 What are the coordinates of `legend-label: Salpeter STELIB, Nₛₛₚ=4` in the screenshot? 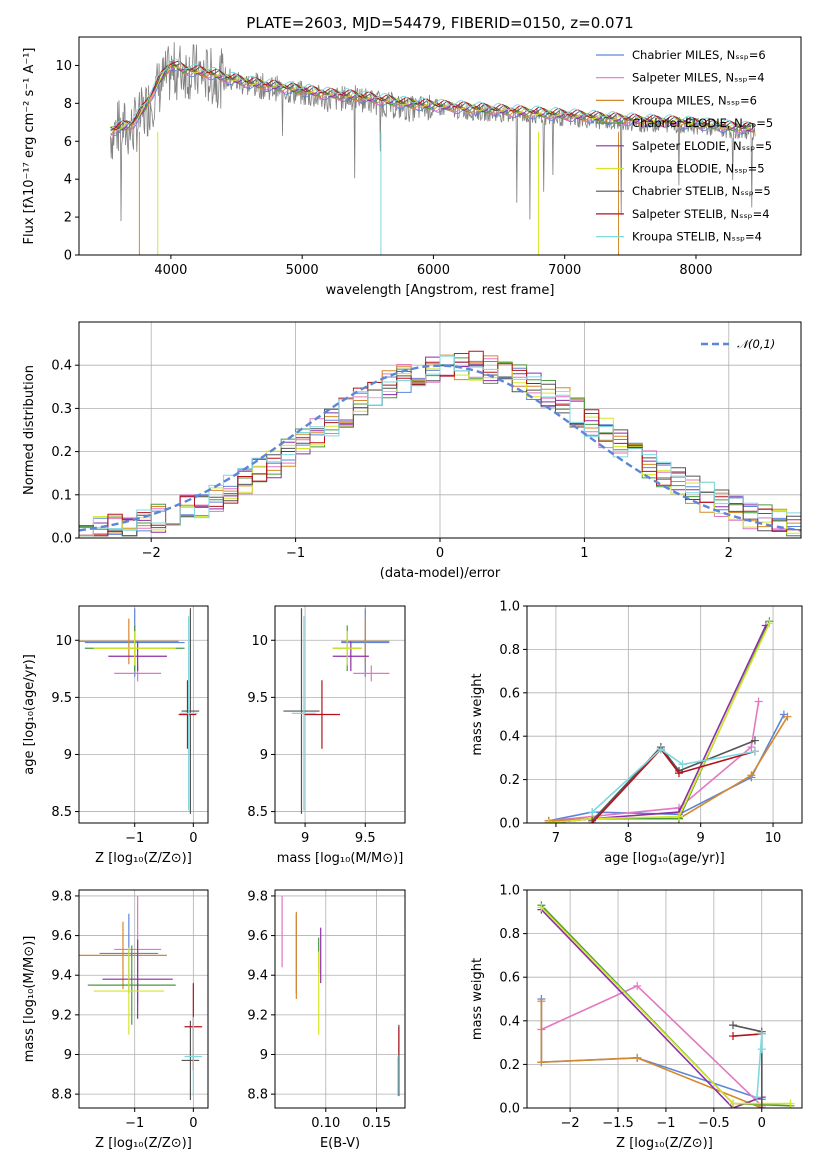 It's located at (701, 214).